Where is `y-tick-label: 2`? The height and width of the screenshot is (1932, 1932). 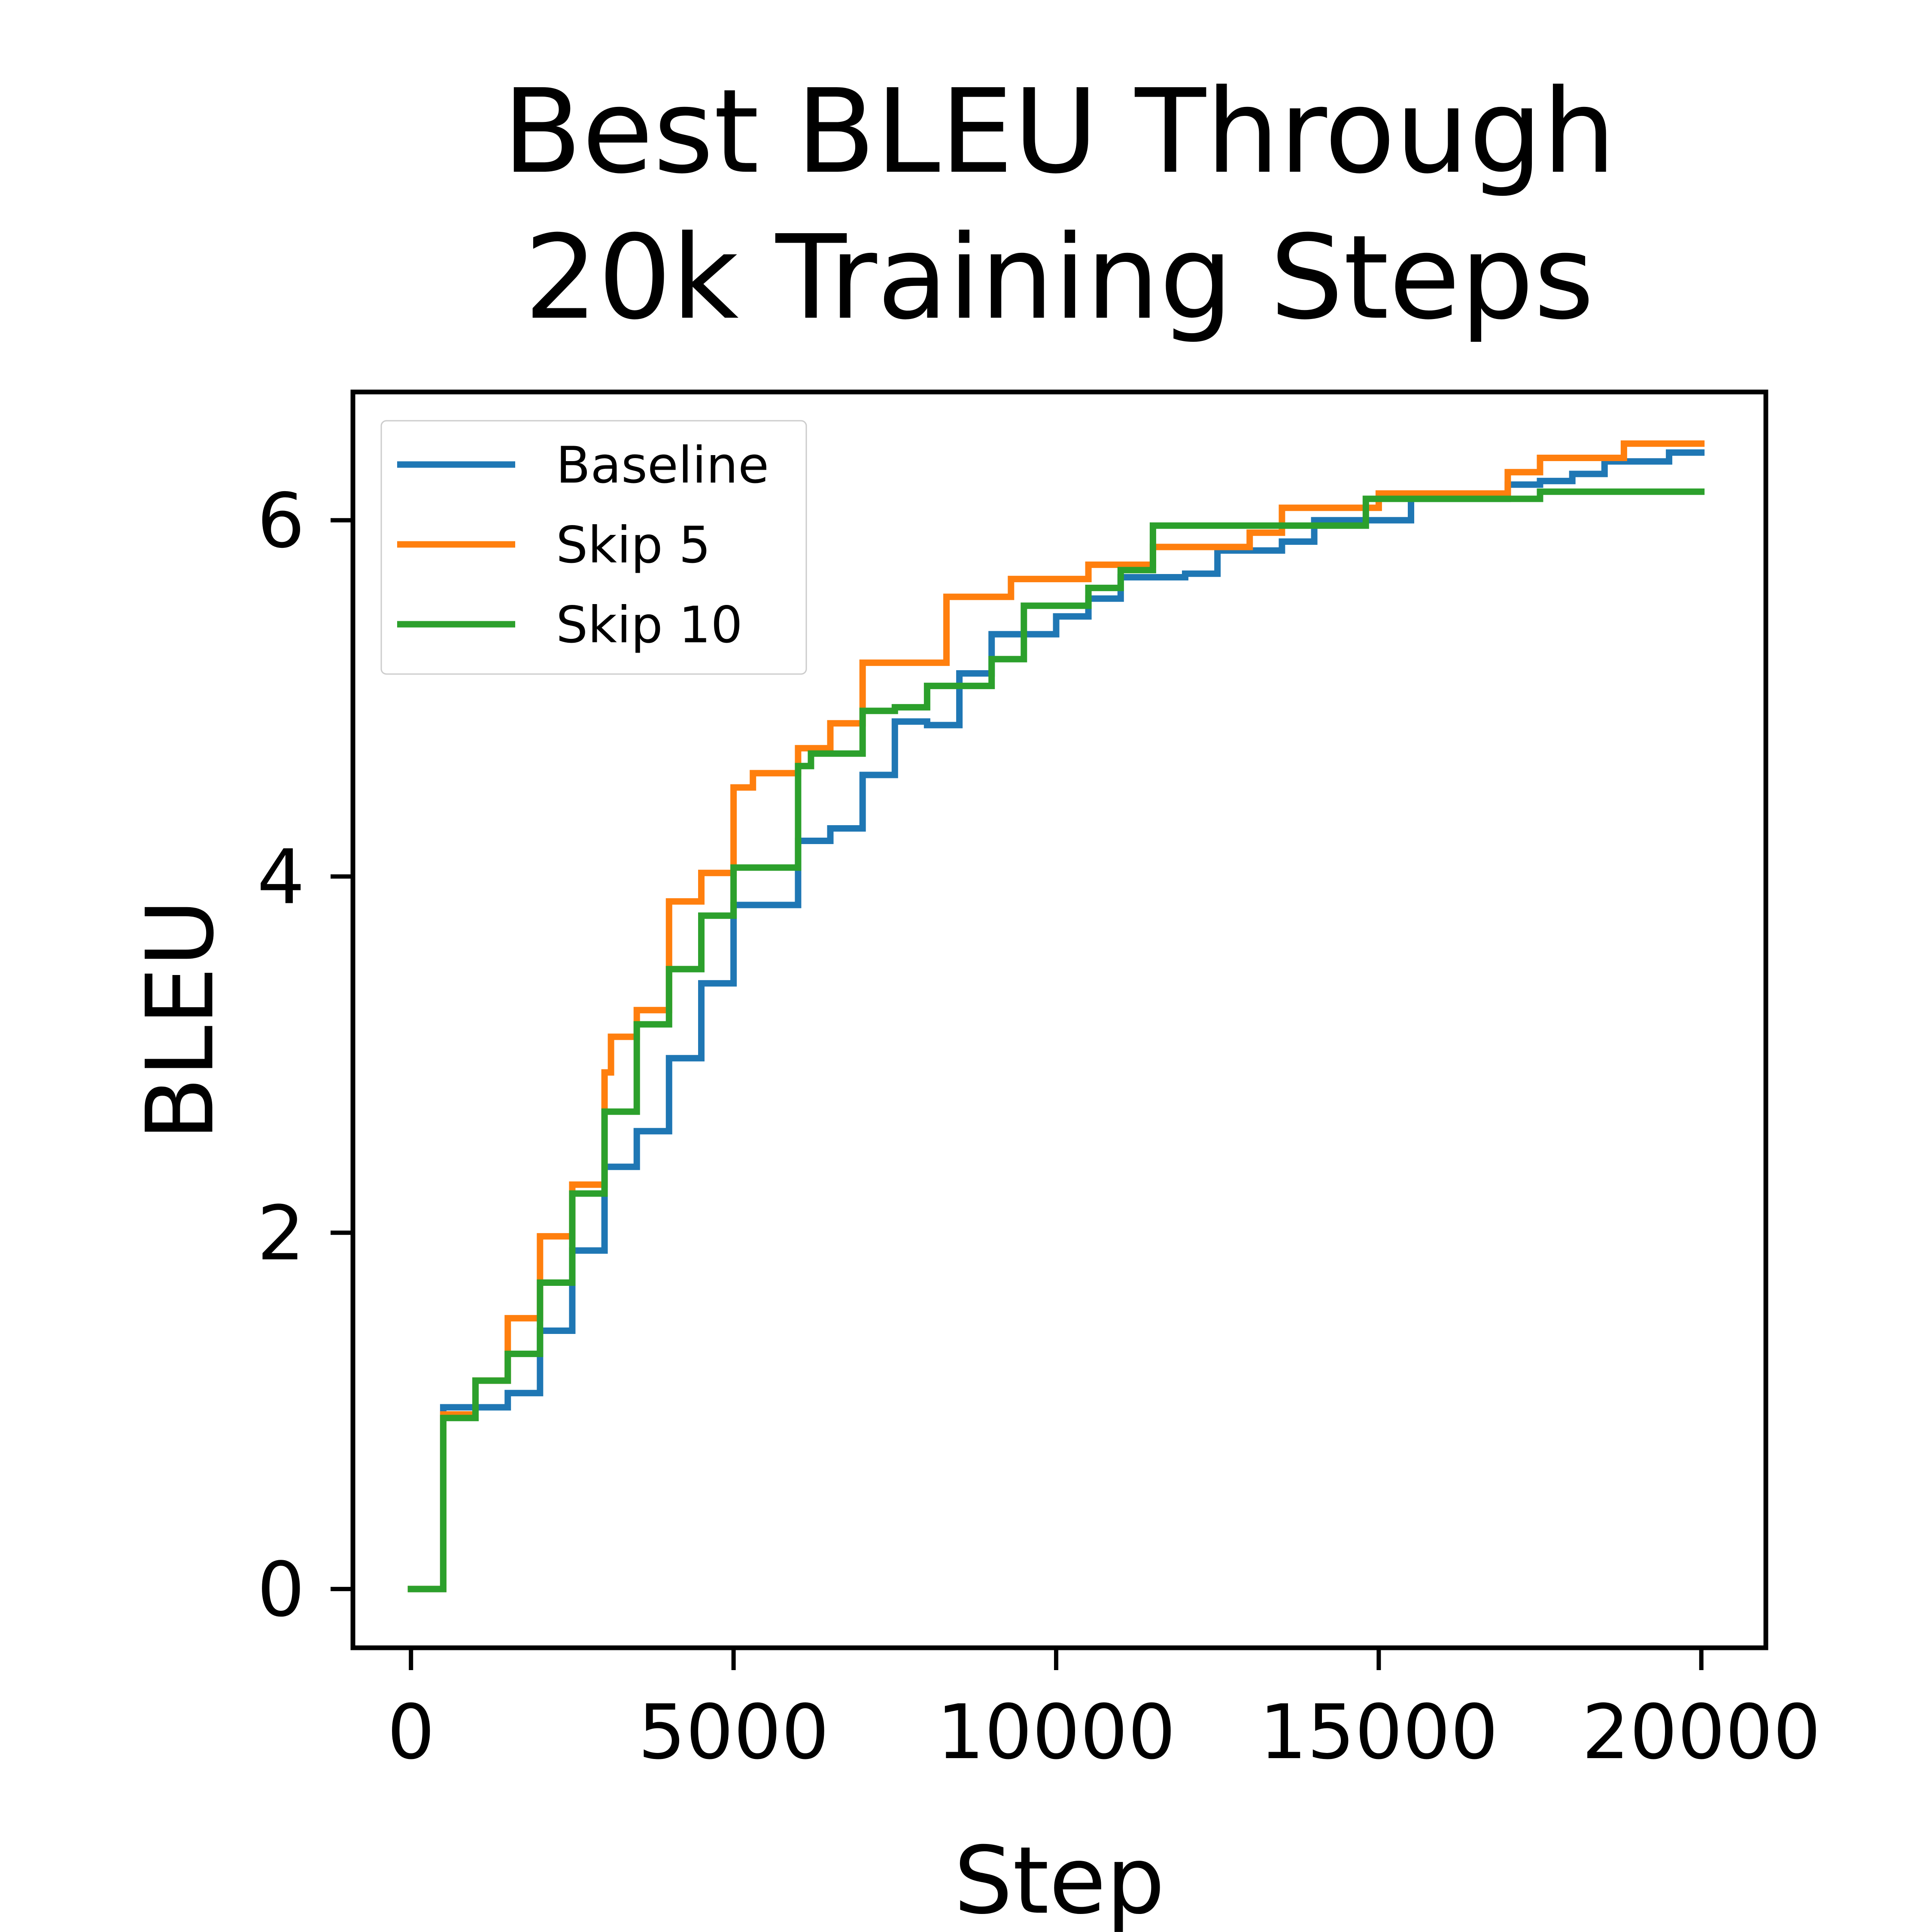 y-tick-label: 2 is located at coordinates (281, 1233).